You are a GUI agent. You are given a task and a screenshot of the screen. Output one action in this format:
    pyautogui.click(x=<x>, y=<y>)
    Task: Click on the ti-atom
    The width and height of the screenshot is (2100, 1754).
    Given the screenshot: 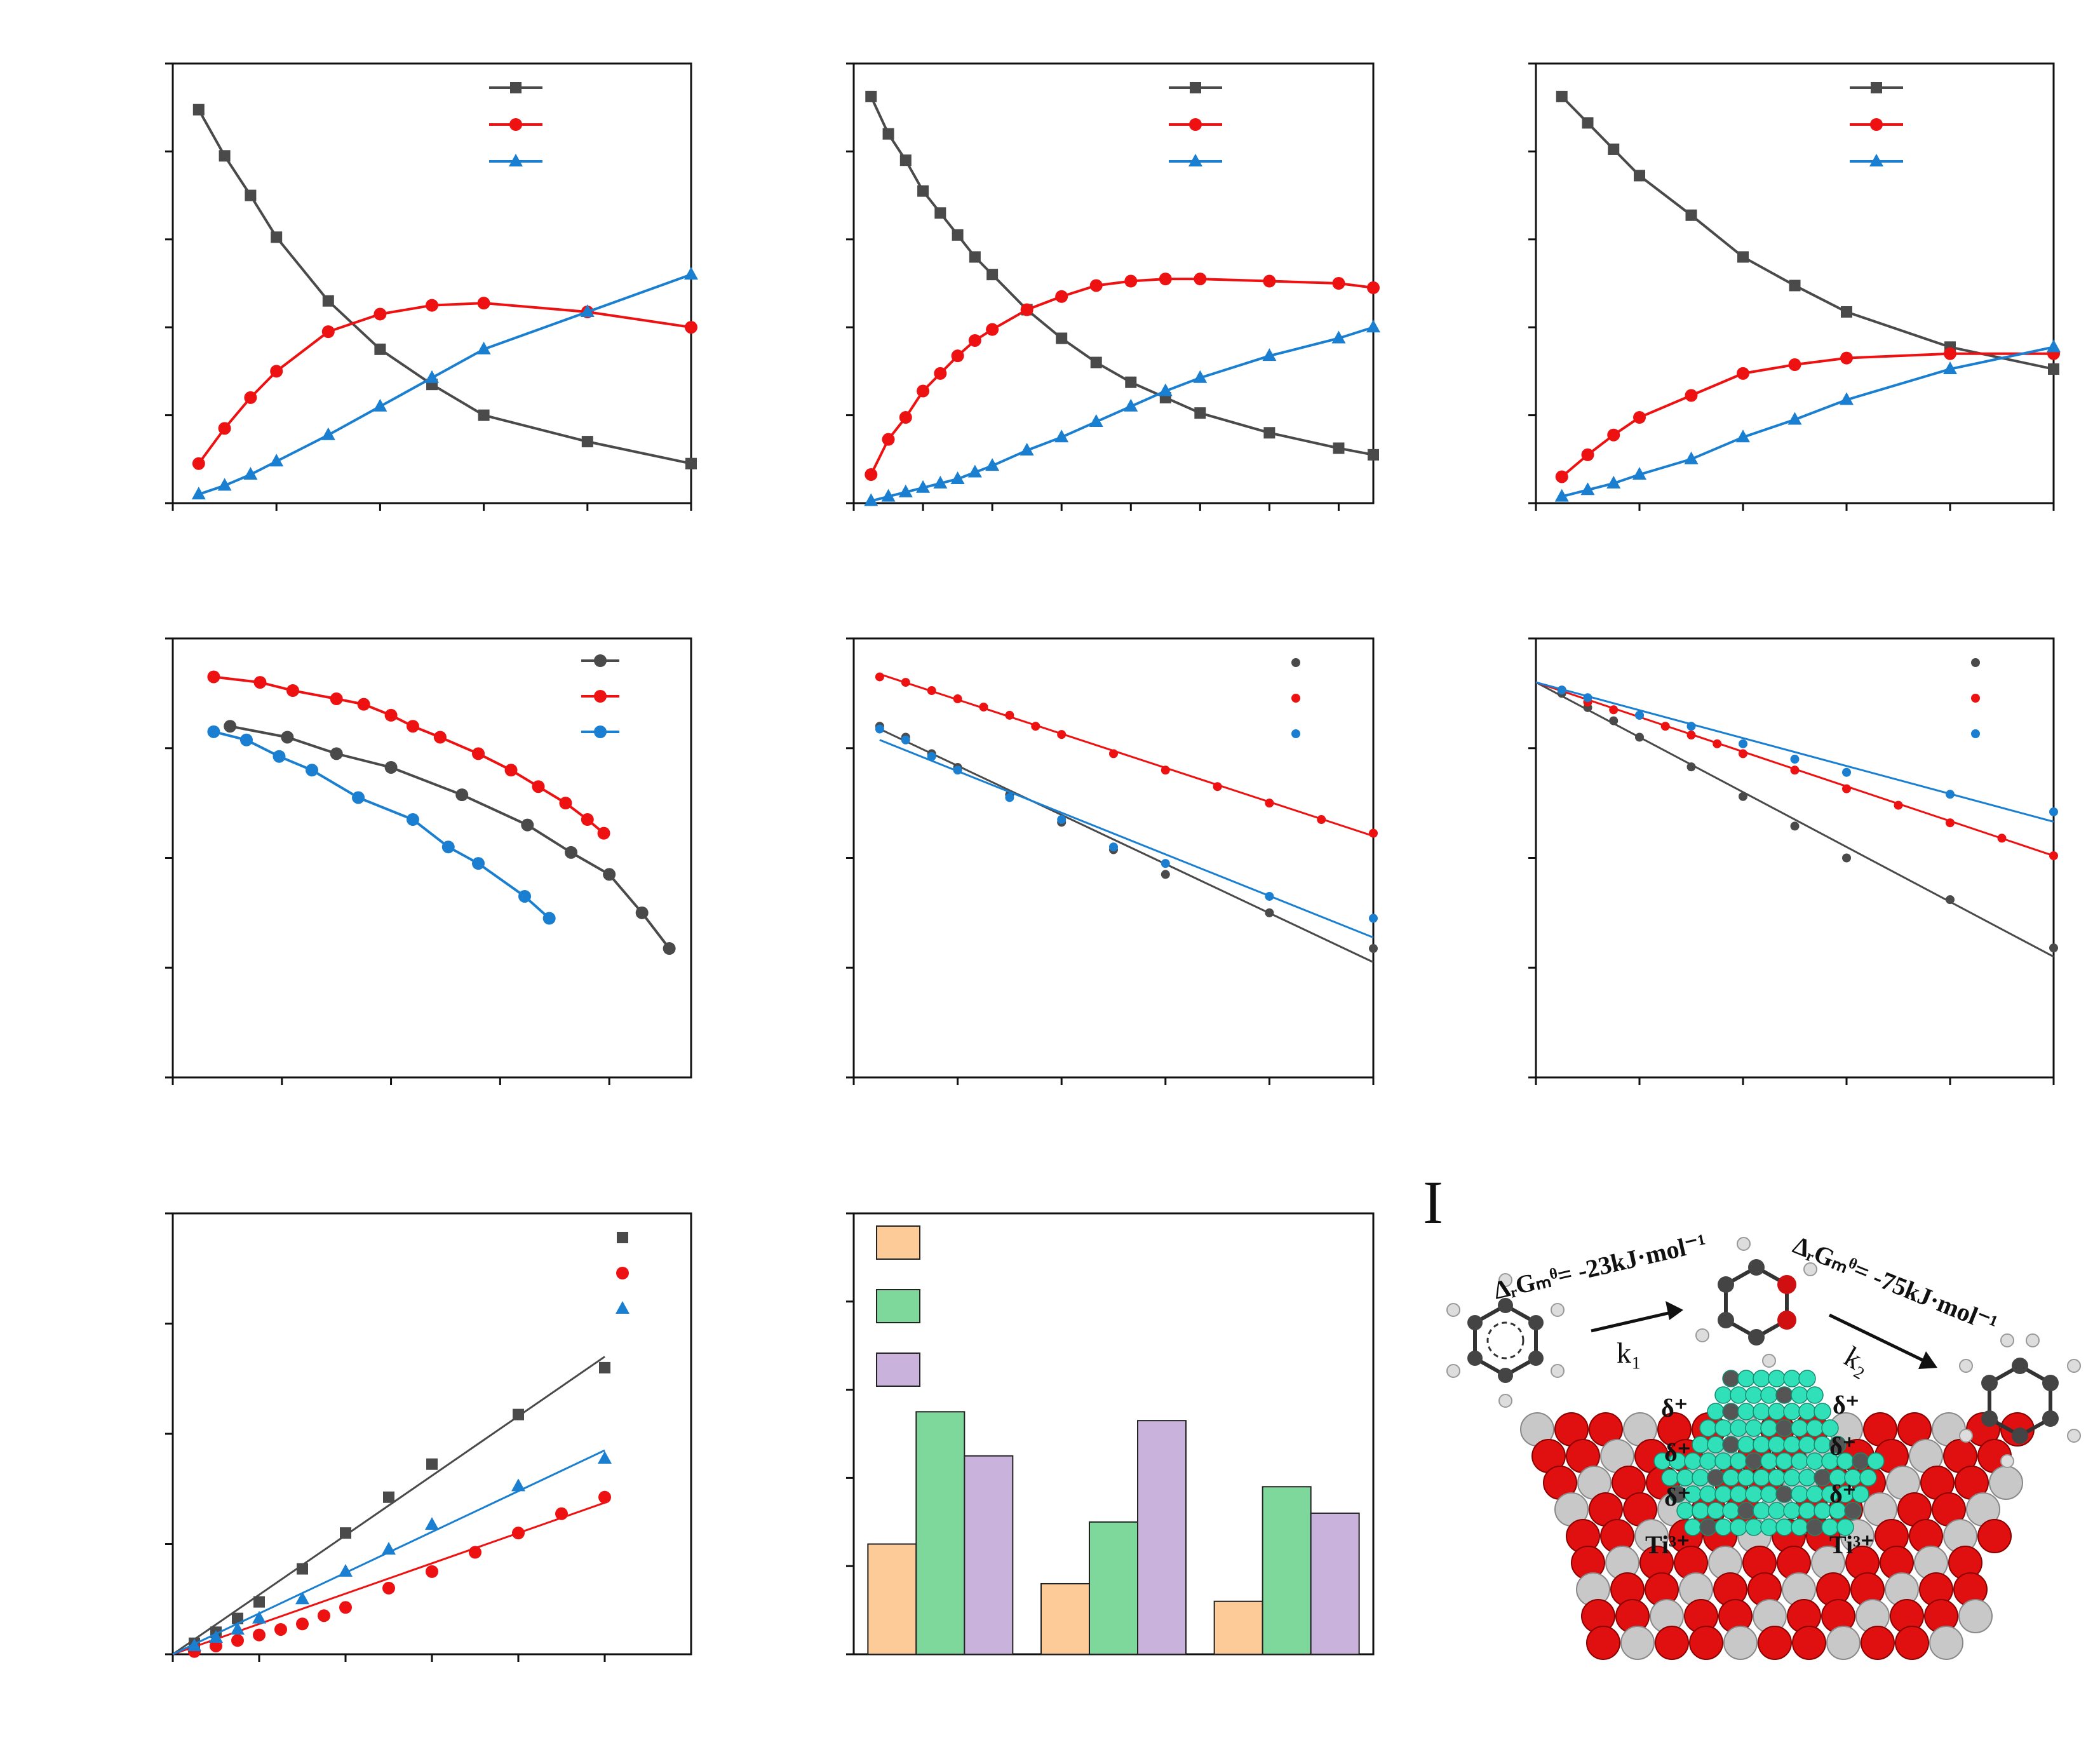 What is the action you would take?
    pyautogui.click(x=2006, y=1483)
    